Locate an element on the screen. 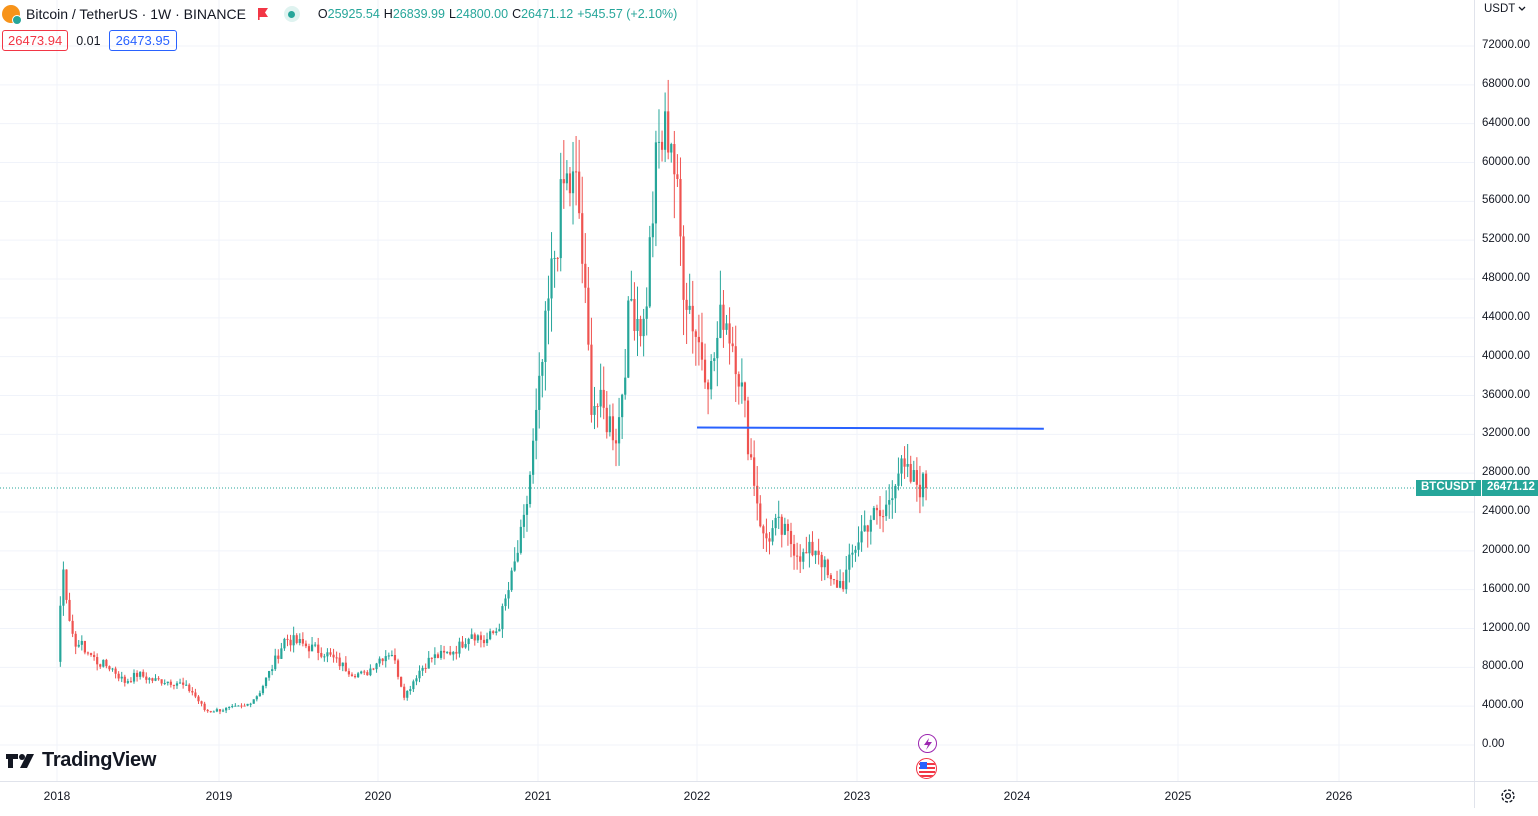 The height and width of the screenshot is (816, 1538). symbol-title: Bitcoin / TetherUS · 1W · BINANCE is located at coordinates (136, 14).